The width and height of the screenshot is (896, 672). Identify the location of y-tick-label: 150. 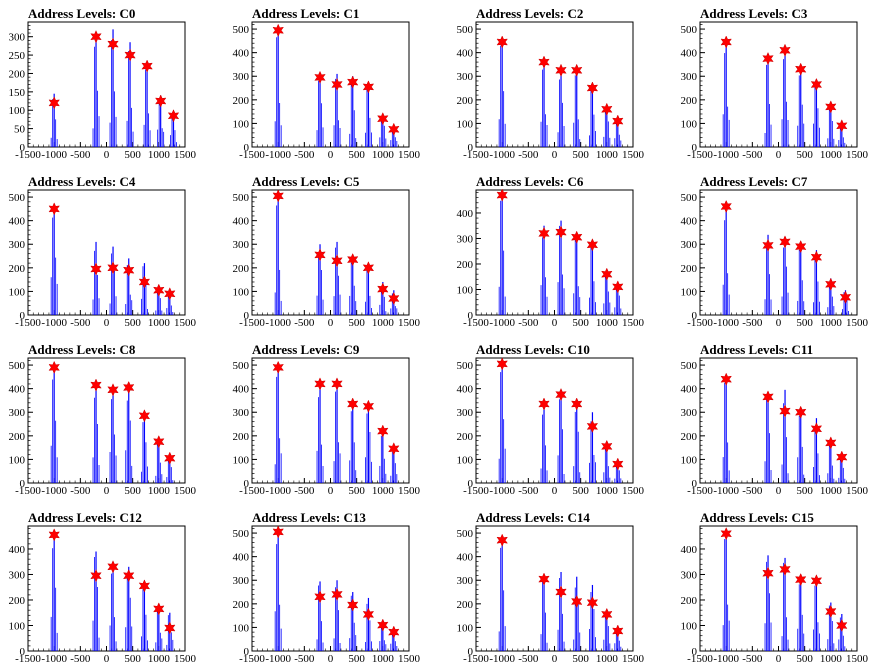
(17, 93).